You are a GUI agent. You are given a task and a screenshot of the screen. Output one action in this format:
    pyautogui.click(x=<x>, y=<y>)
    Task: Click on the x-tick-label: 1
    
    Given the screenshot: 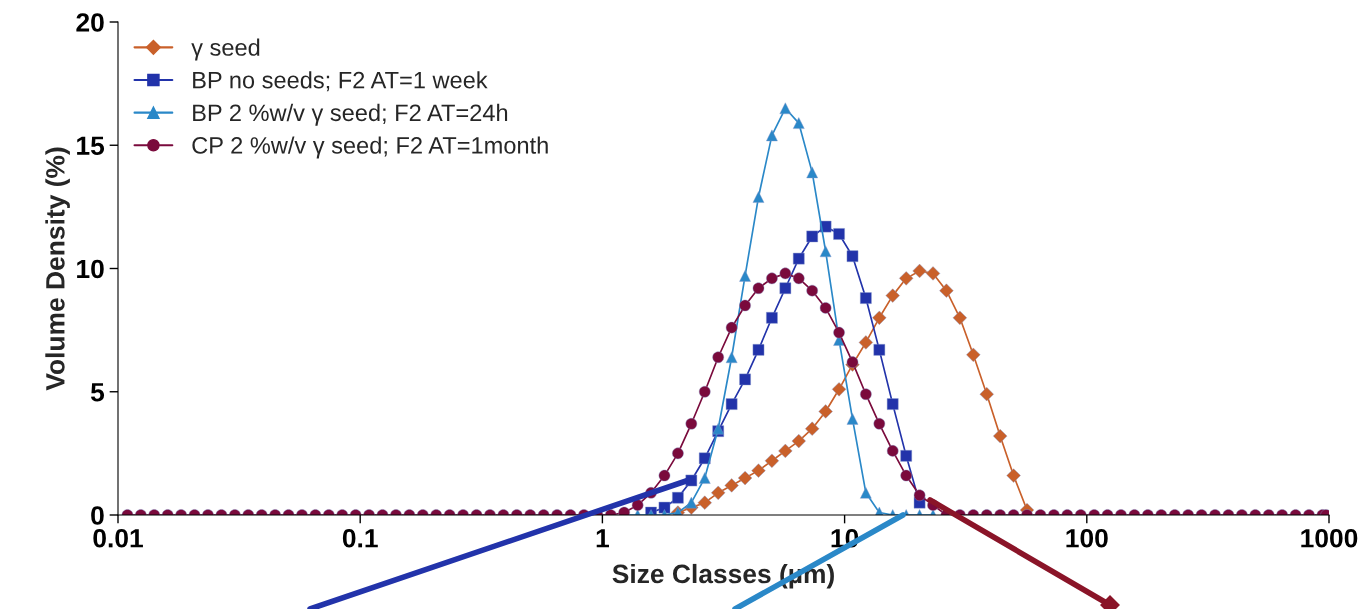 What is the action you would take?
    pyautogui.click(x=602, y=538)
    